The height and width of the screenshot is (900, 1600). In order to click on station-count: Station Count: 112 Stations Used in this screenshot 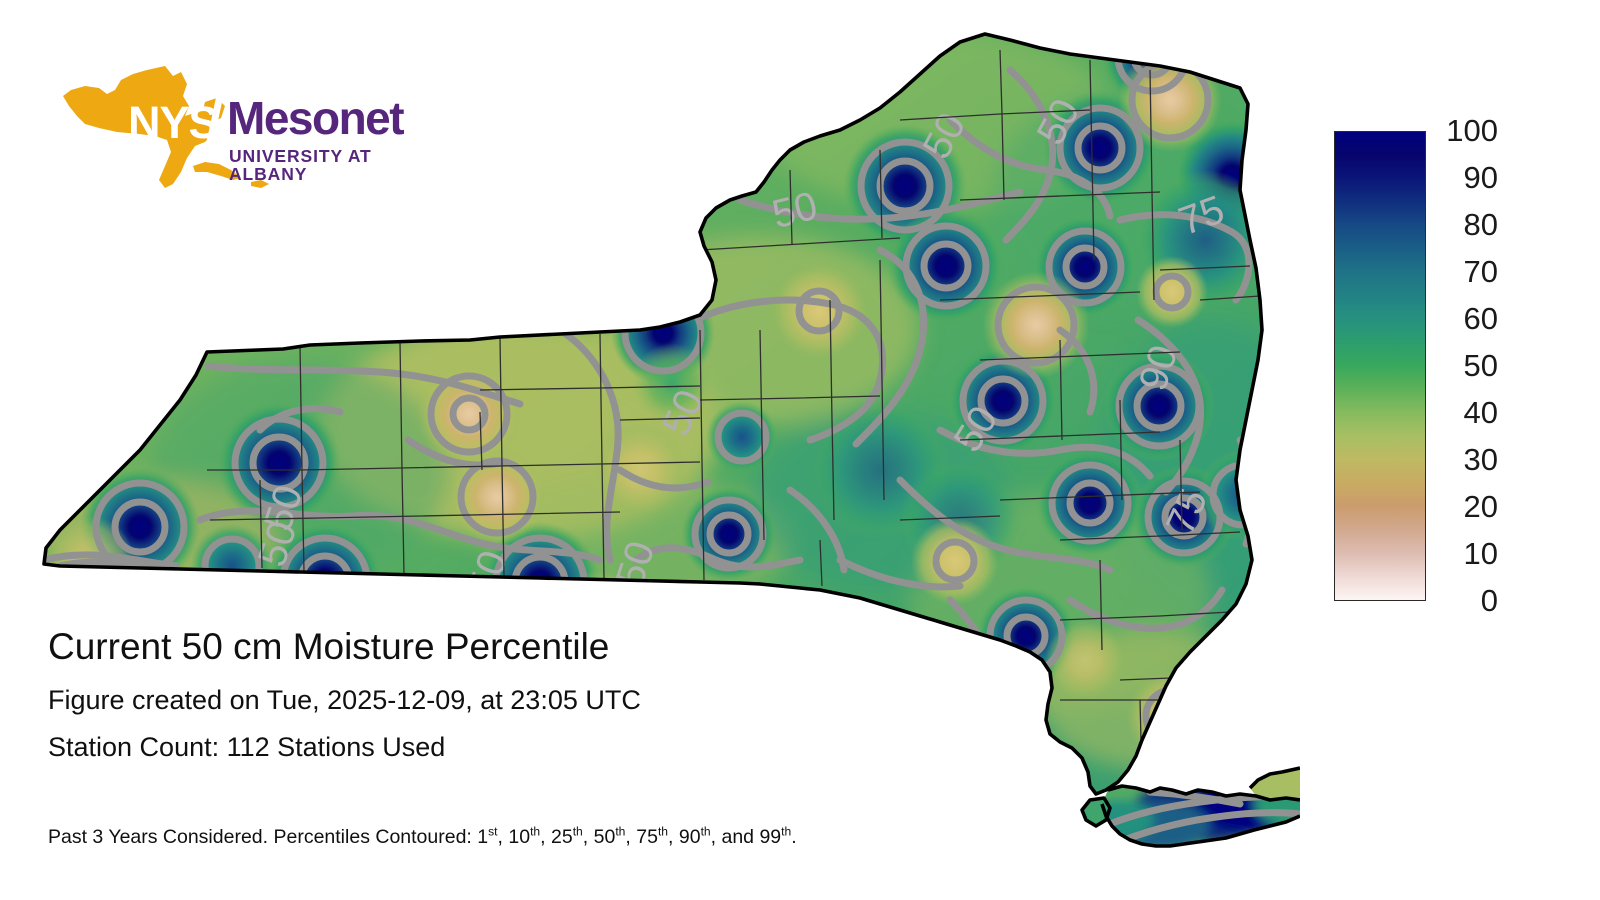, I will do `click(247, 747)`.